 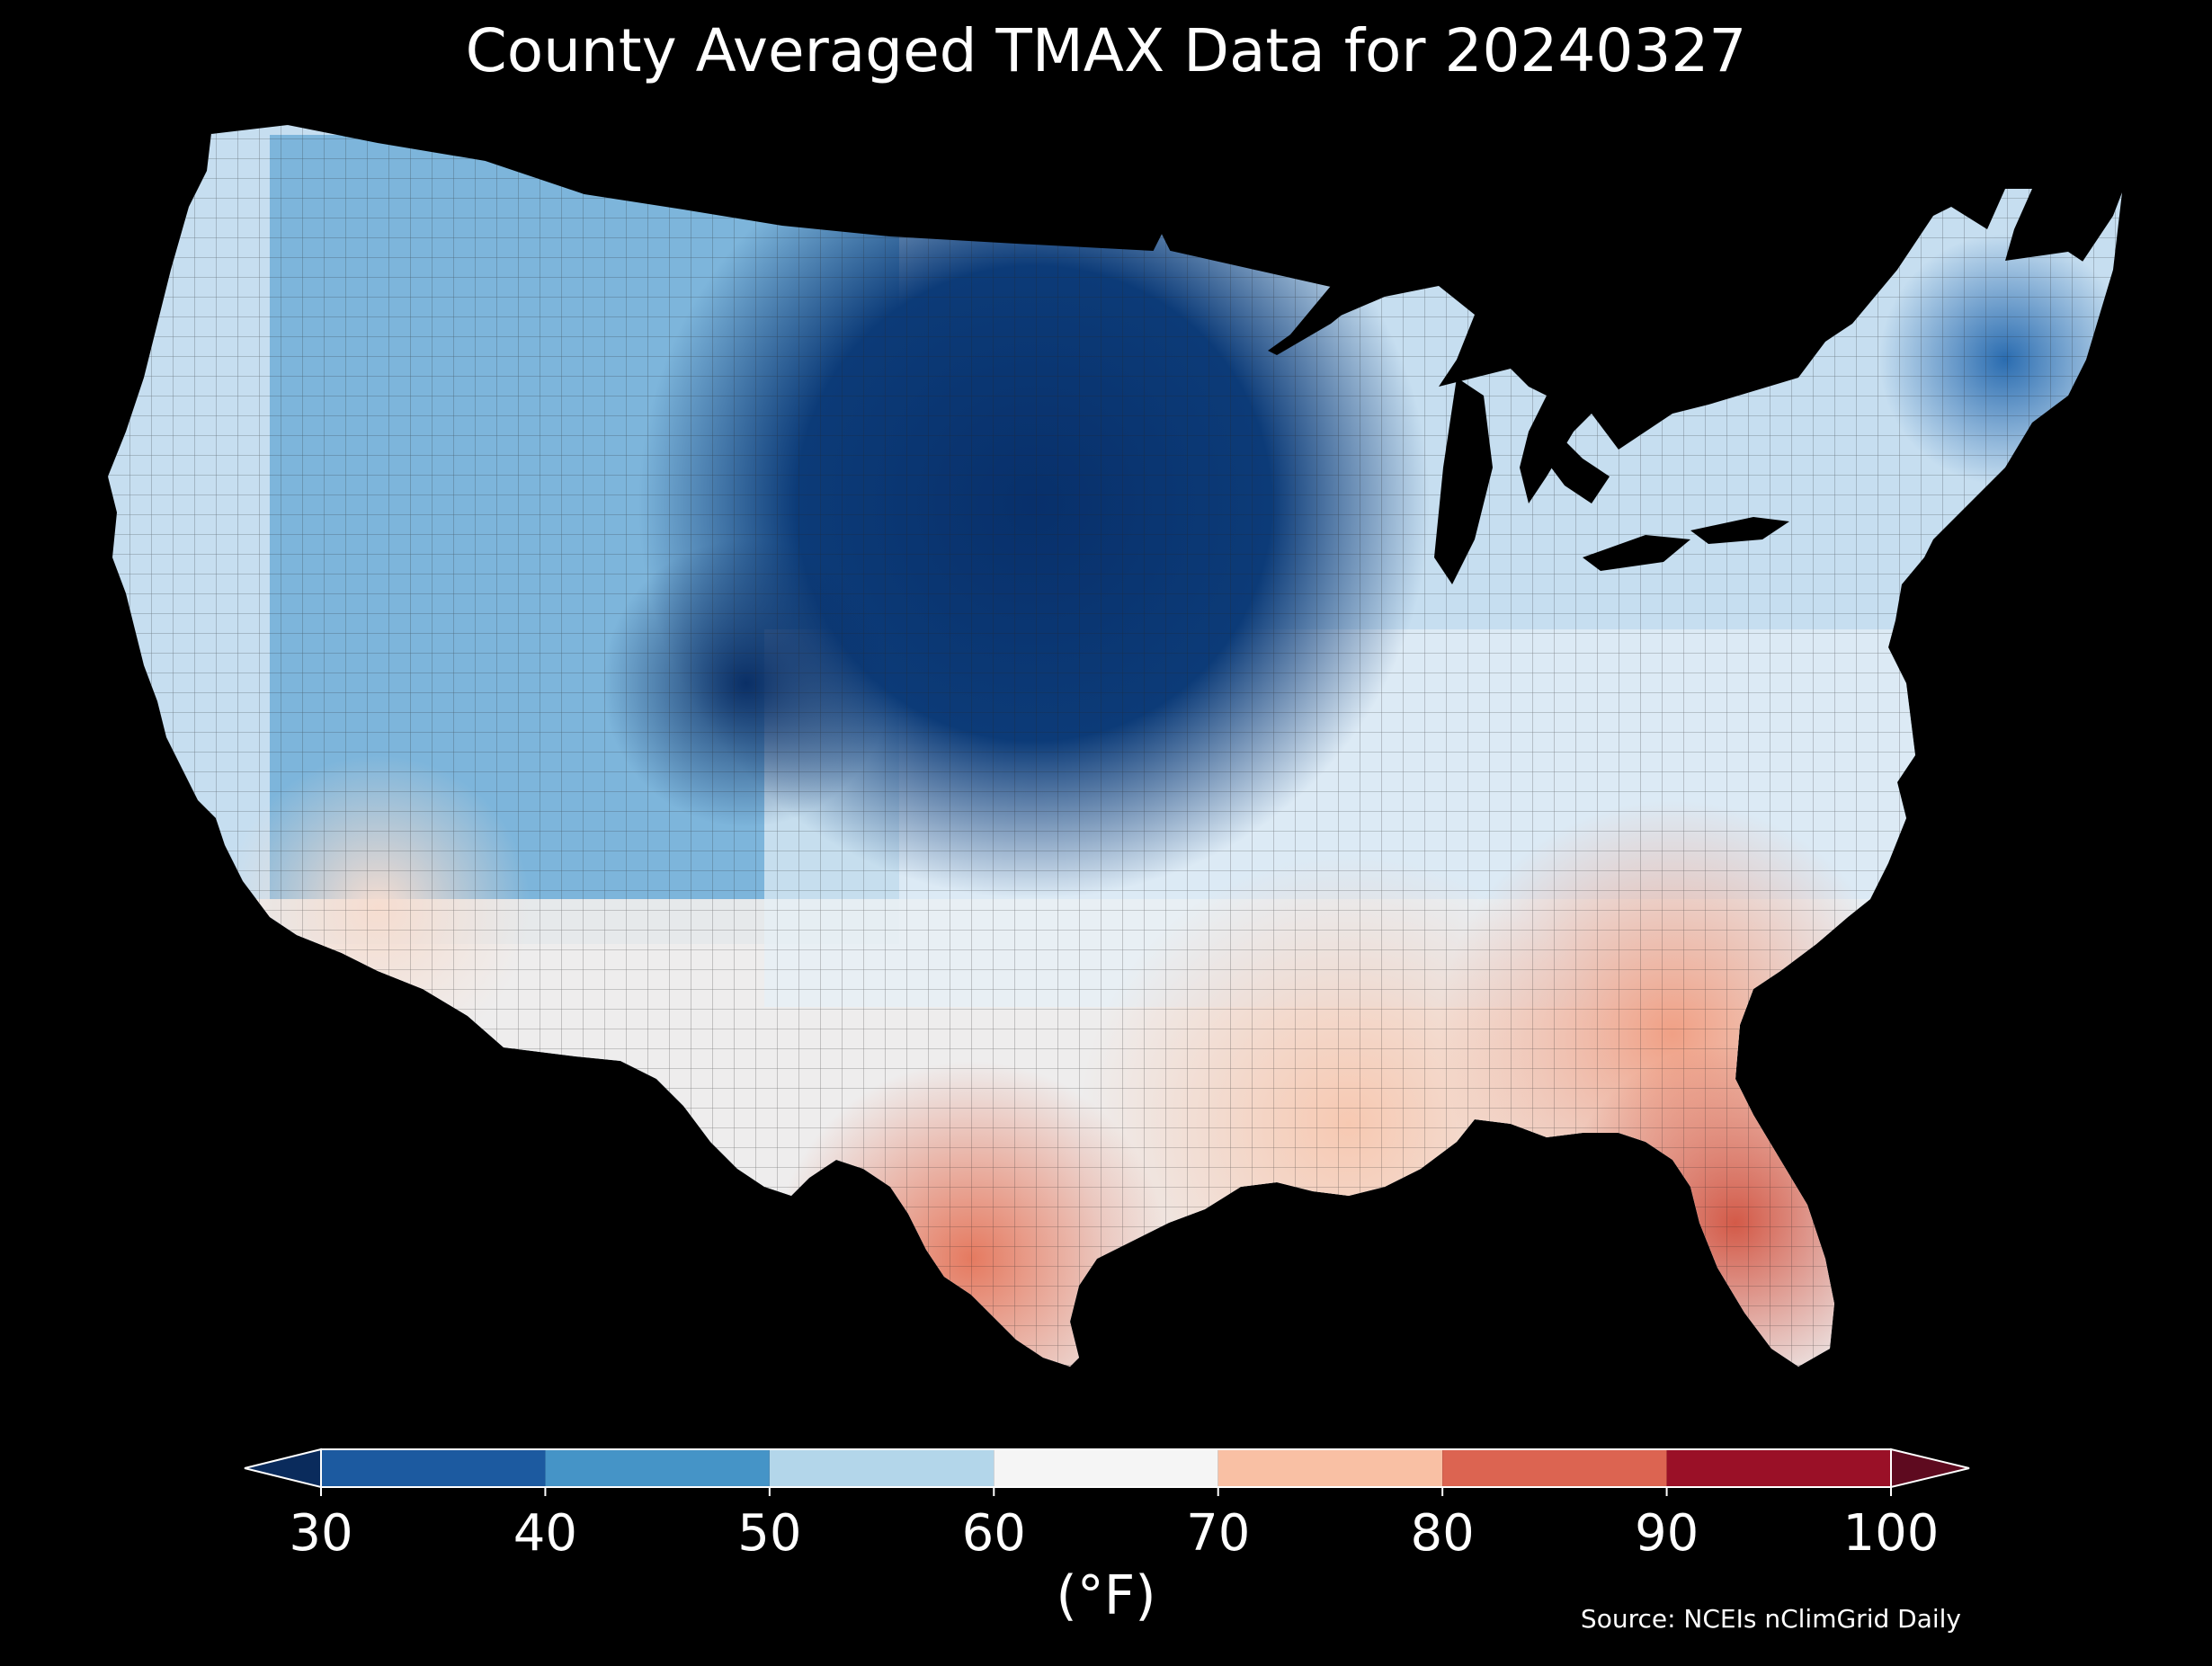 I want to click on colorbar-tick-label: 30, so click(x=320, y=1533).